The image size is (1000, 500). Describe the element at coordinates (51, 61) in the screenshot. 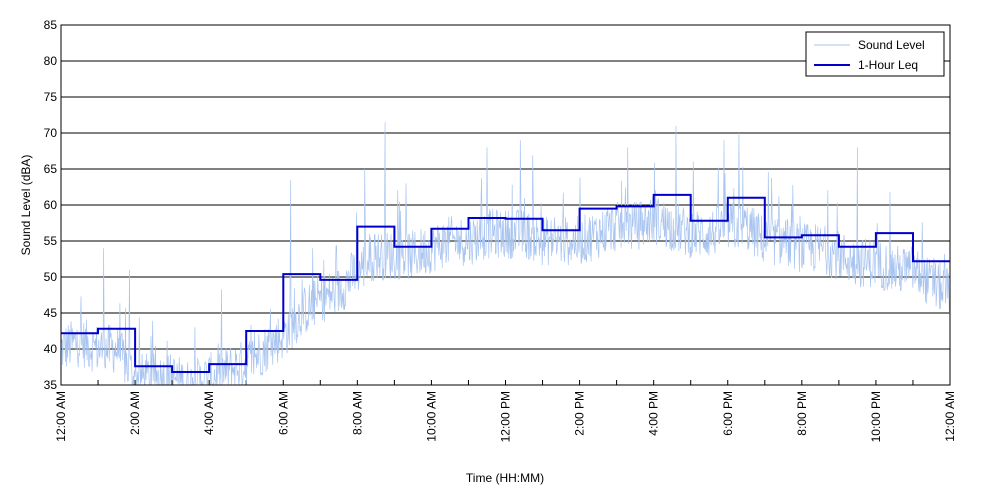

I see `y-tick-label: 80` at that location.